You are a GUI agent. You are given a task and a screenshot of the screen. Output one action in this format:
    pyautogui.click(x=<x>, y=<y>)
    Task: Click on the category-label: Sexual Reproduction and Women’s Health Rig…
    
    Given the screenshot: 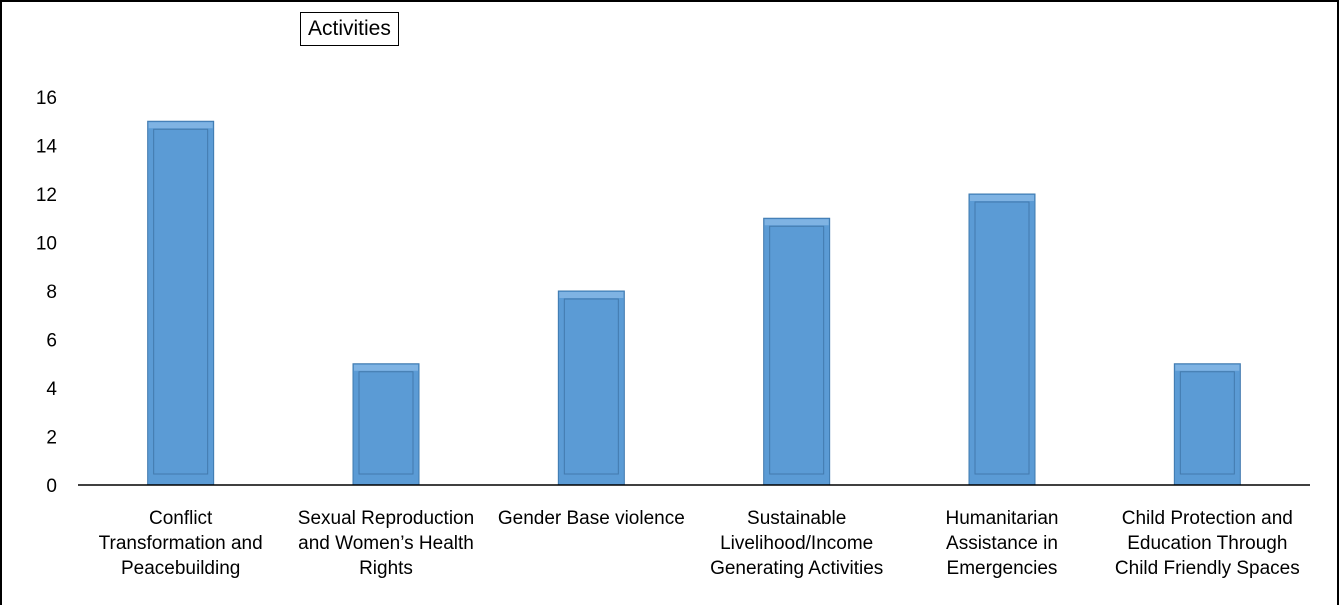 What is the action you would take?
    pyautogui.click(x=386, y=543)
    